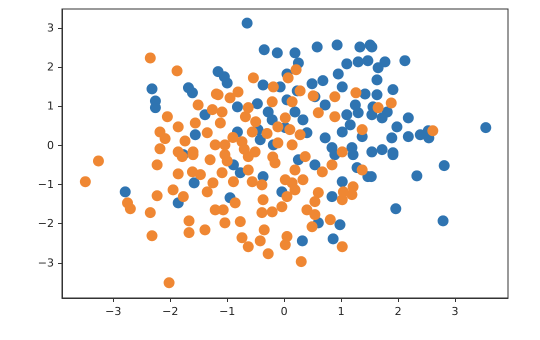 The height and width of the screenshot is (340, 540). Describe the element at coordinates (455, 311) in the screenshot. I see `x-tick-label: 3` at that location.